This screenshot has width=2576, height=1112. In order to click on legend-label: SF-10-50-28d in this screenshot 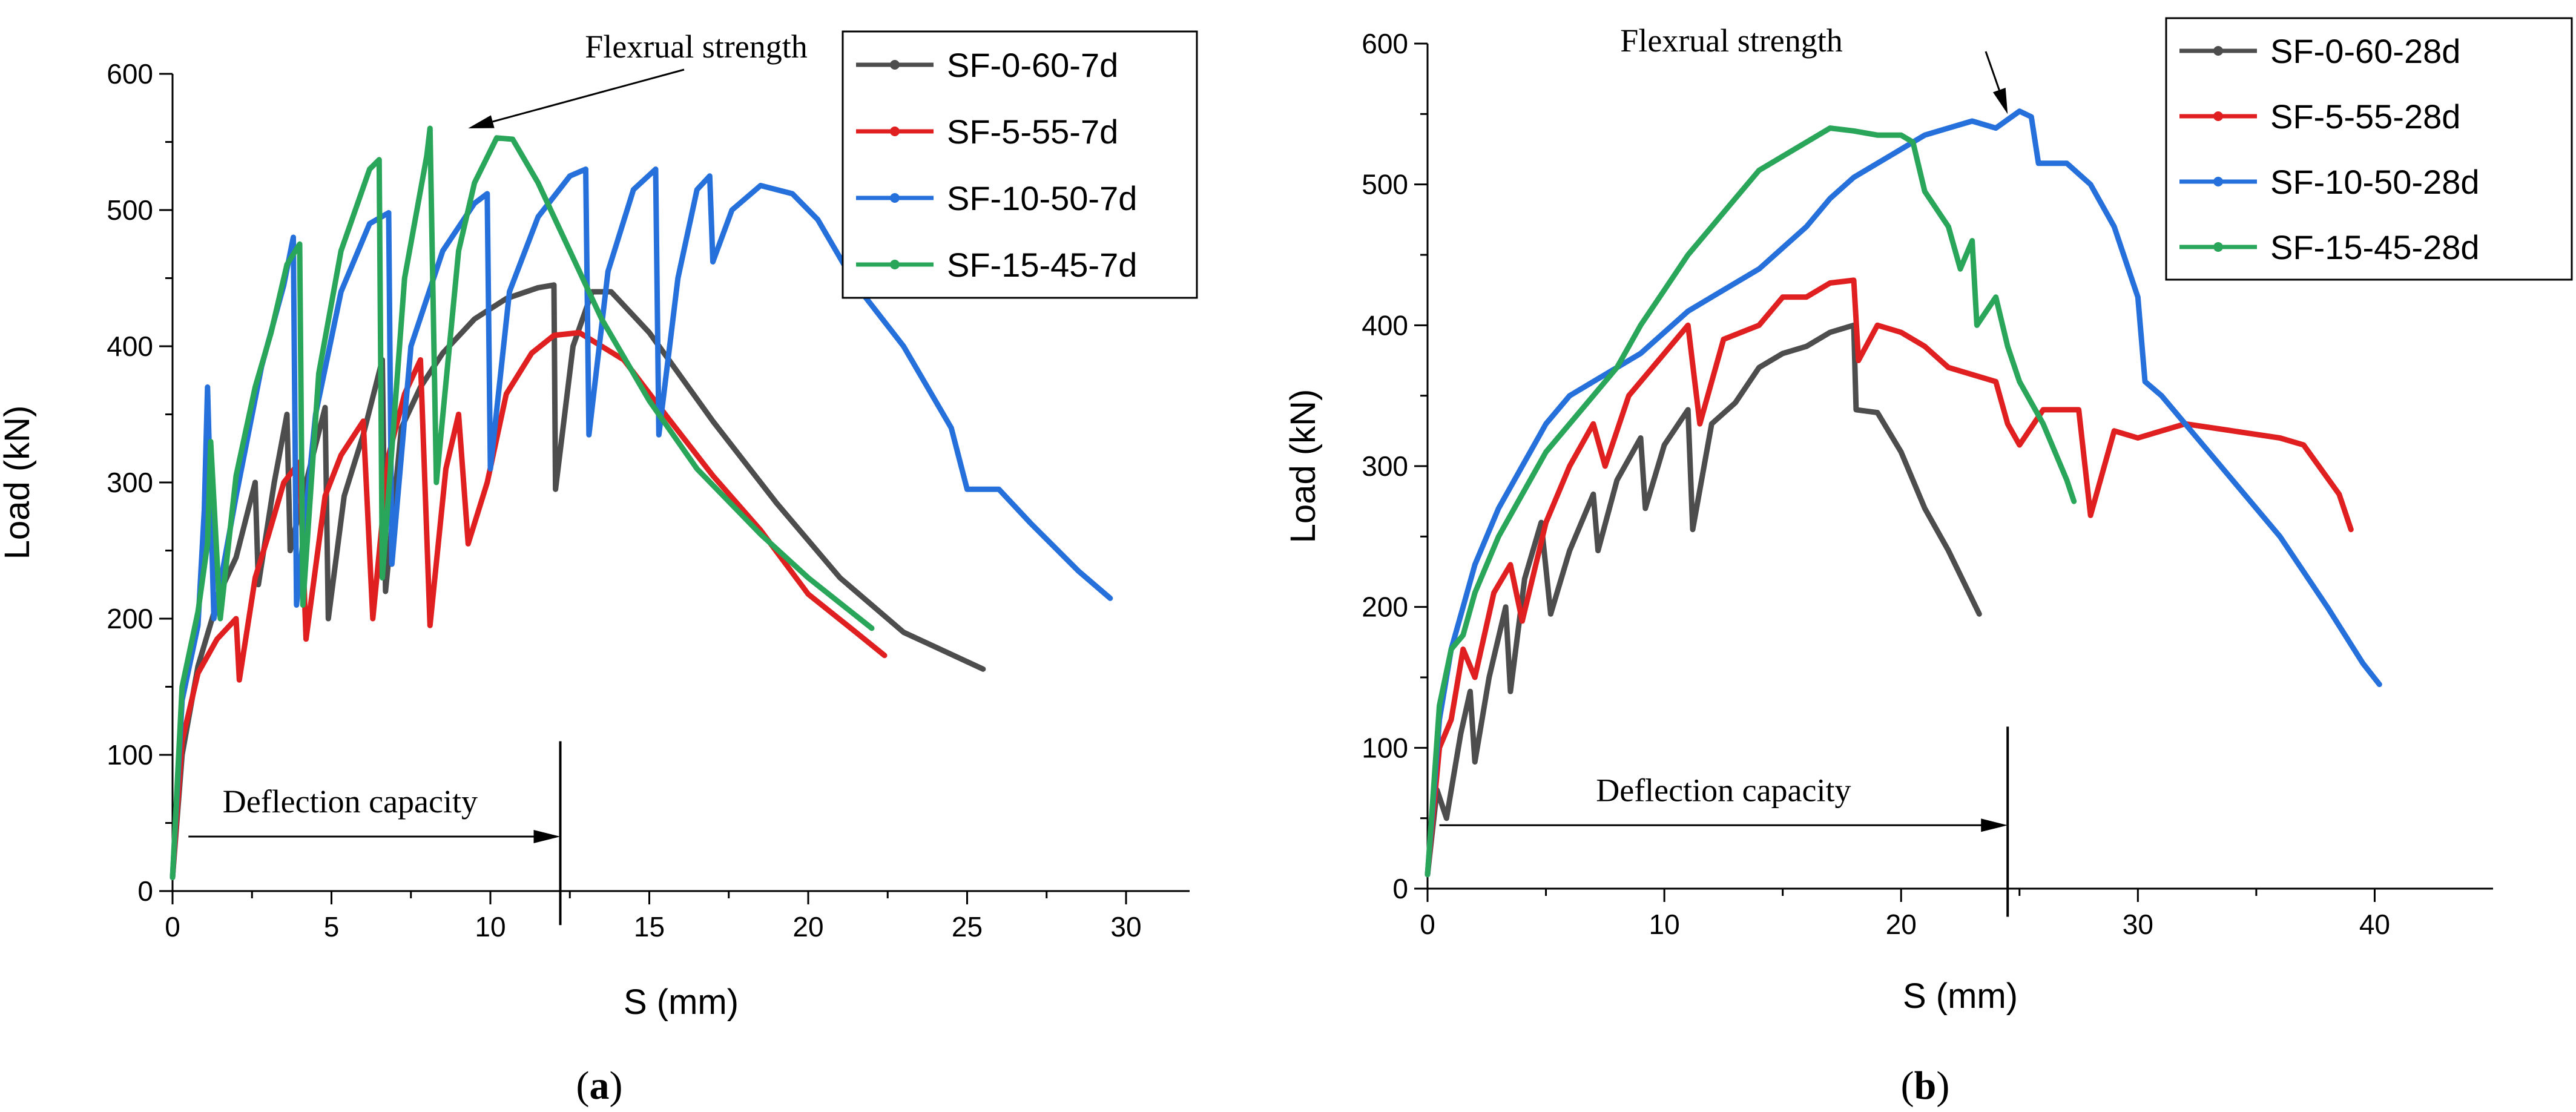, I will do `click(2375, 182)`.